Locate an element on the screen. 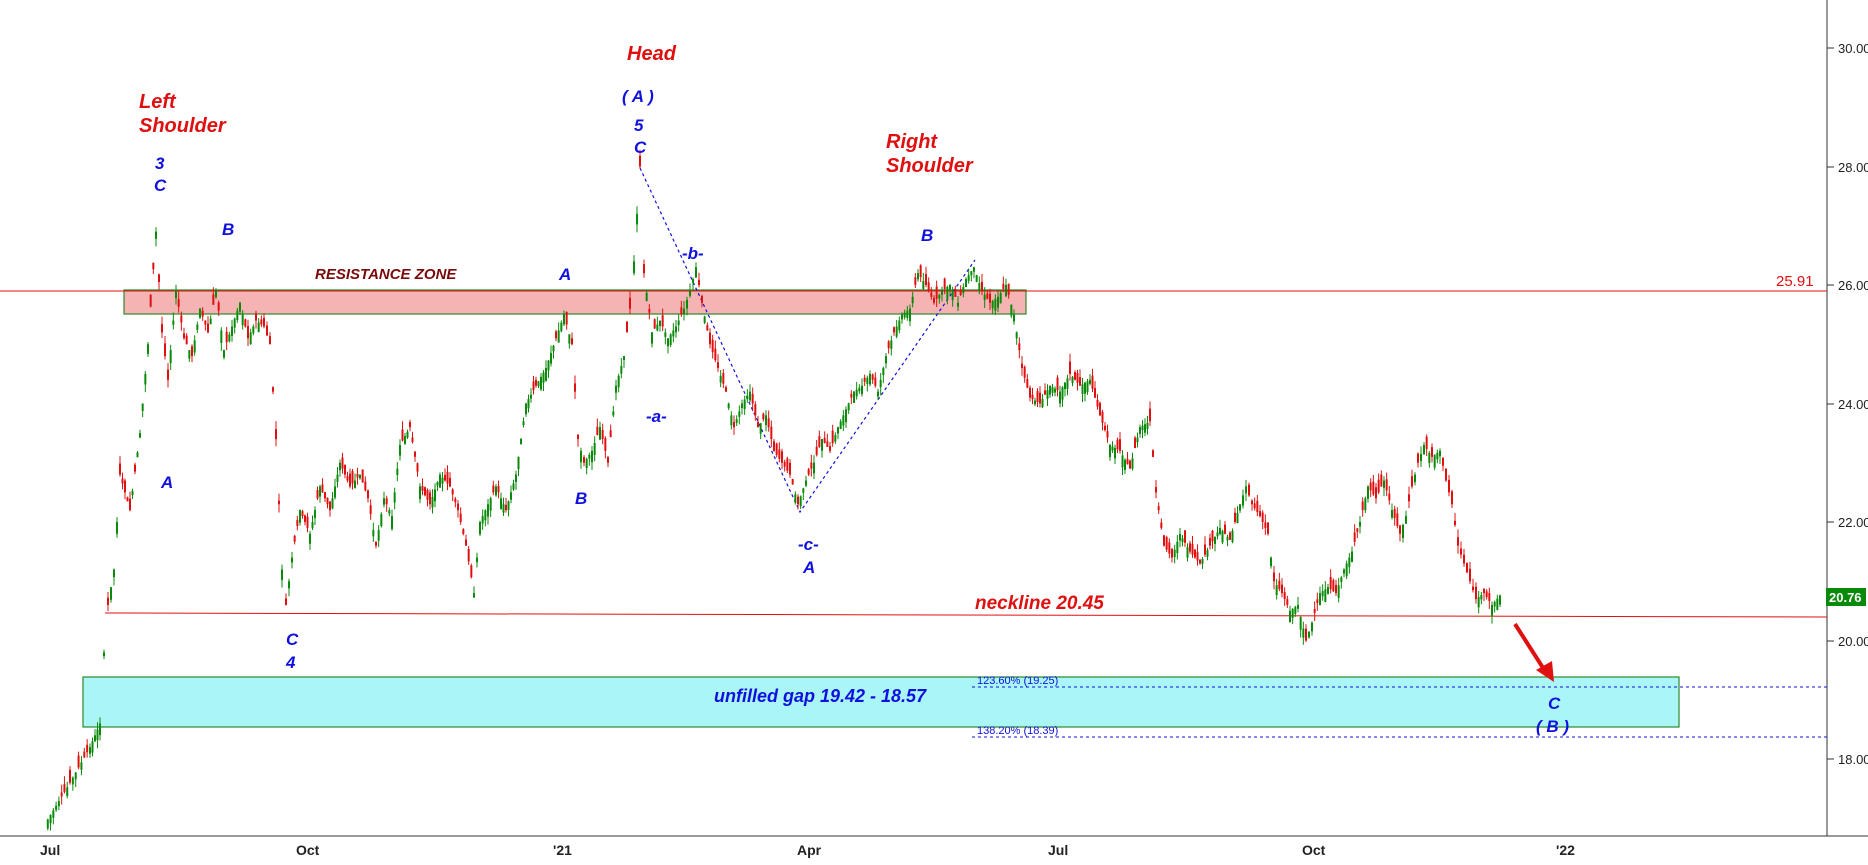 The height and width of the screenshot is (865, 1868). left-shoulder-label-1: Left is located at coordinates (158, 102).